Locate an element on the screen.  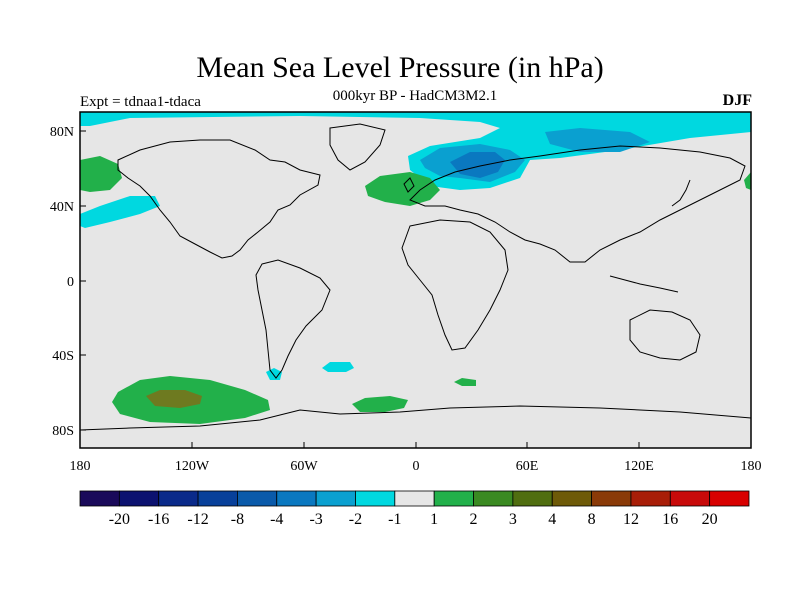
map-title: Mean Sea Level Pressure (in hPa) is located at coordinates (400, 67).